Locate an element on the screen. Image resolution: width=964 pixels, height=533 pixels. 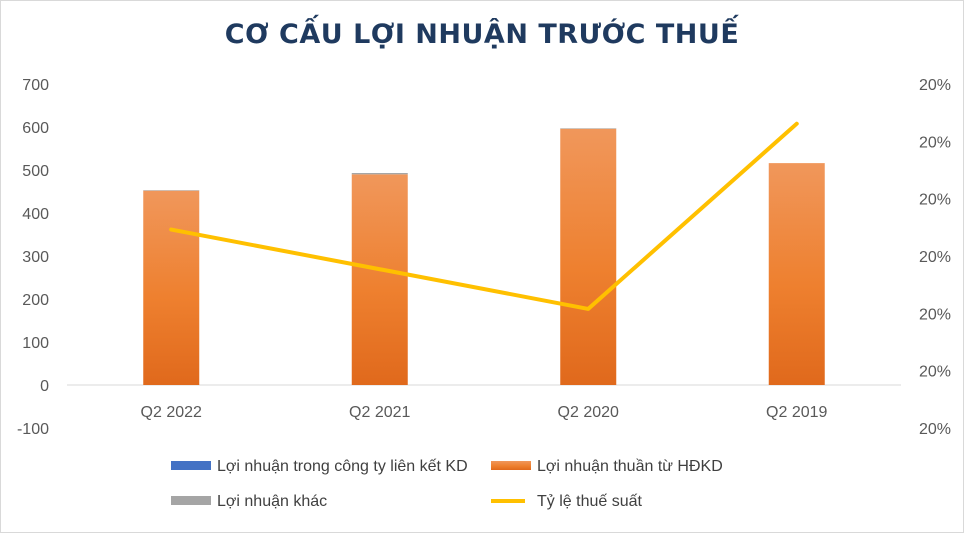
x-tick-label: Q2 2021 is located at coordinates (379, 412).